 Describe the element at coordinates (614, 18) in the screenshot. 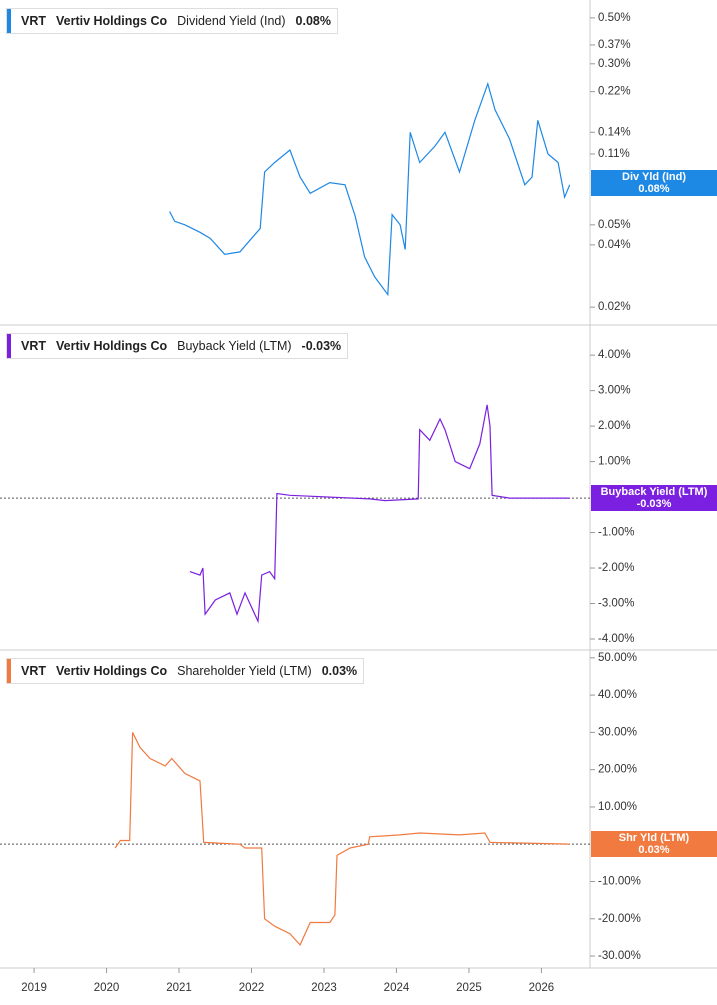

I see `y-tick-label: 0.50%` at that location.